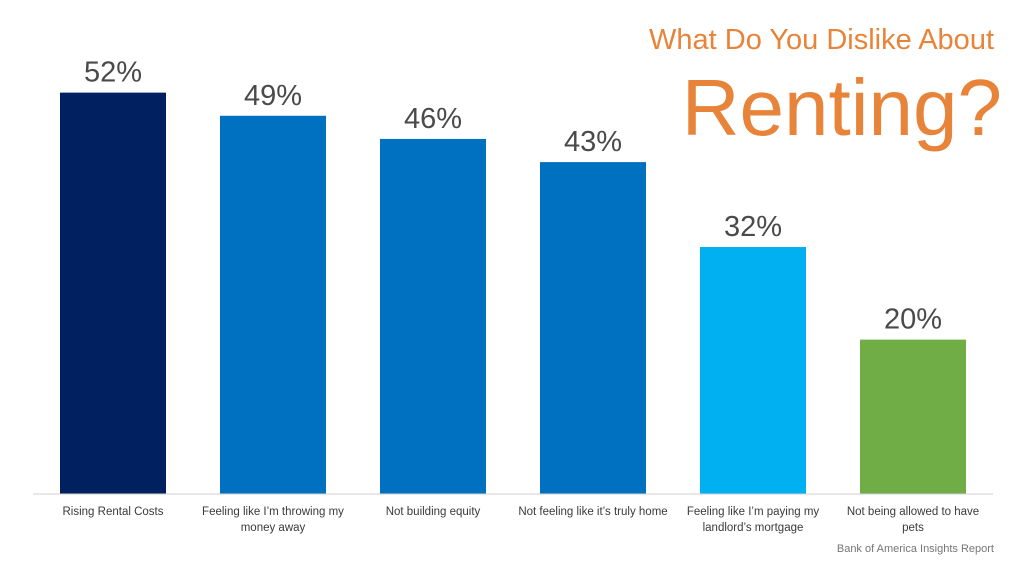  What do you see at coordinates (913, 512) in the screenshot?
I see `category-label-line: Not being allowed to have` at bounding box center [913, 512].